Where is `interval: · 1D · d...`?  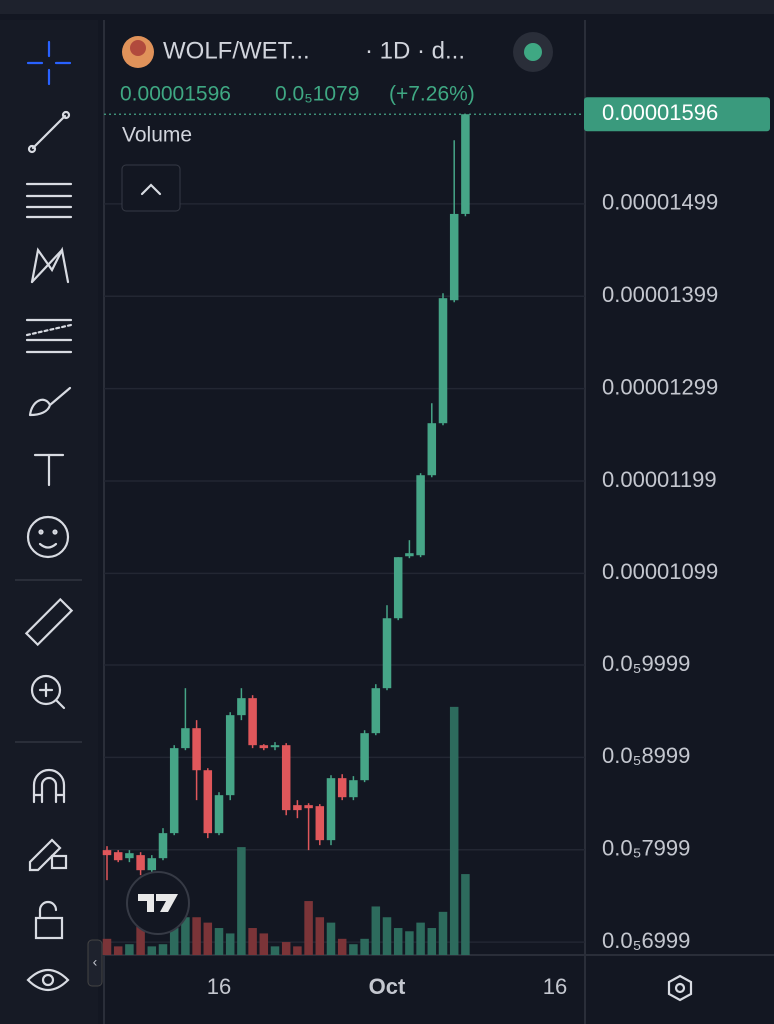 interval: · 1D · d... is located at coordinates (415, 50).